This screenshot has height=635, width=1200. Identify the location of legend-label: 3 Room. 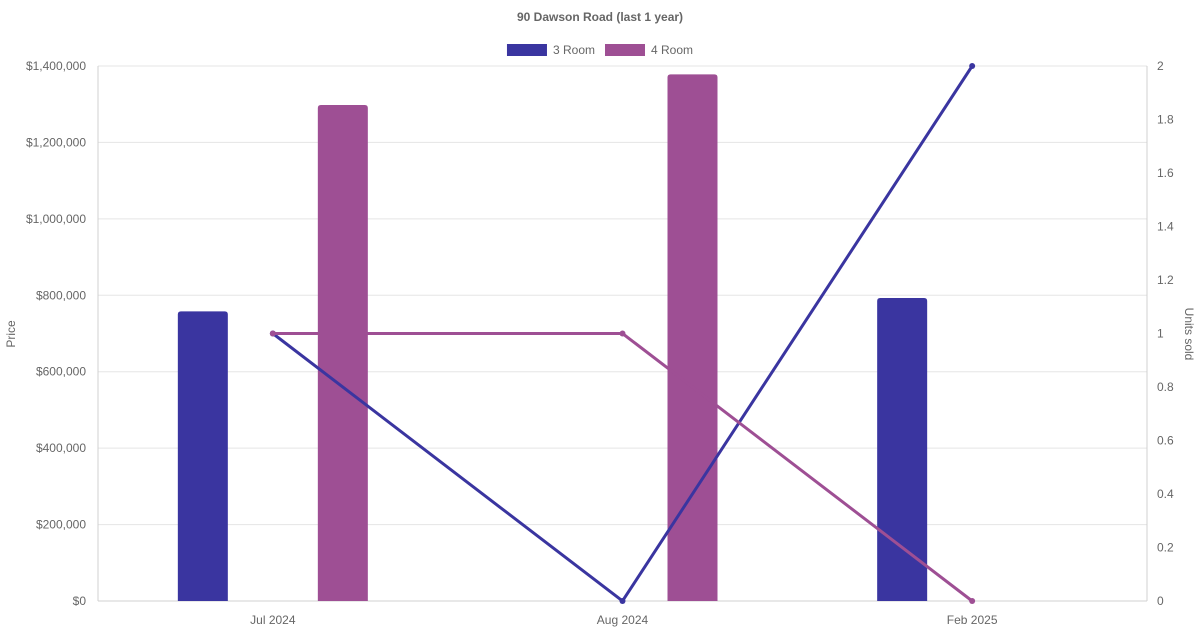
(574, 50).